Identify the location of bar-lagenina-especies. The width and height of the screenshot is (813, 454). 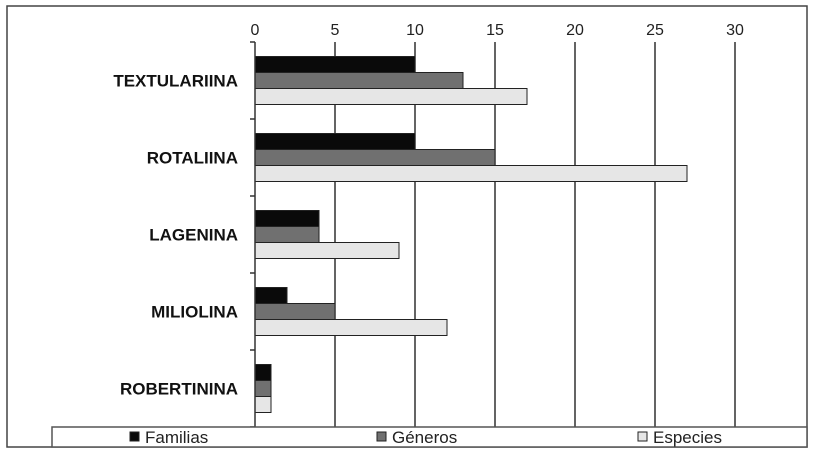
(327, 250).